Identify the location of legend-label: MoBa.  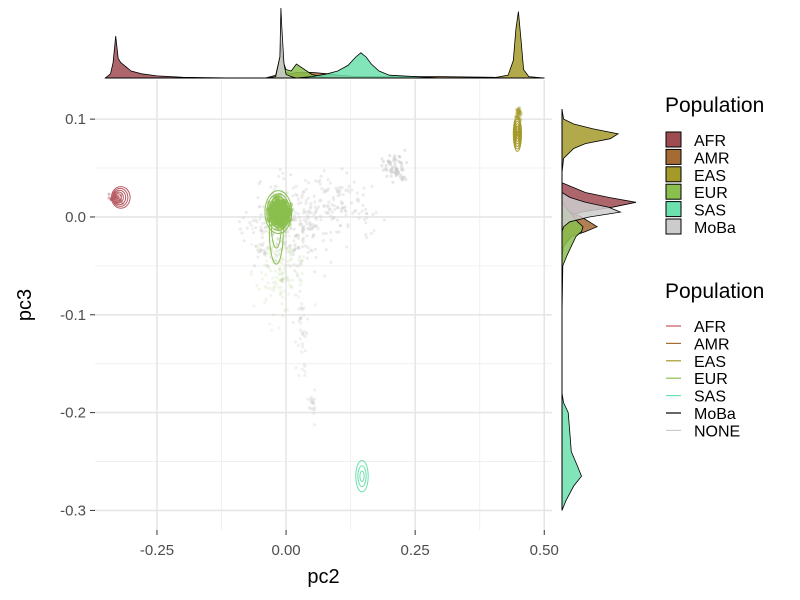
(715, 414).